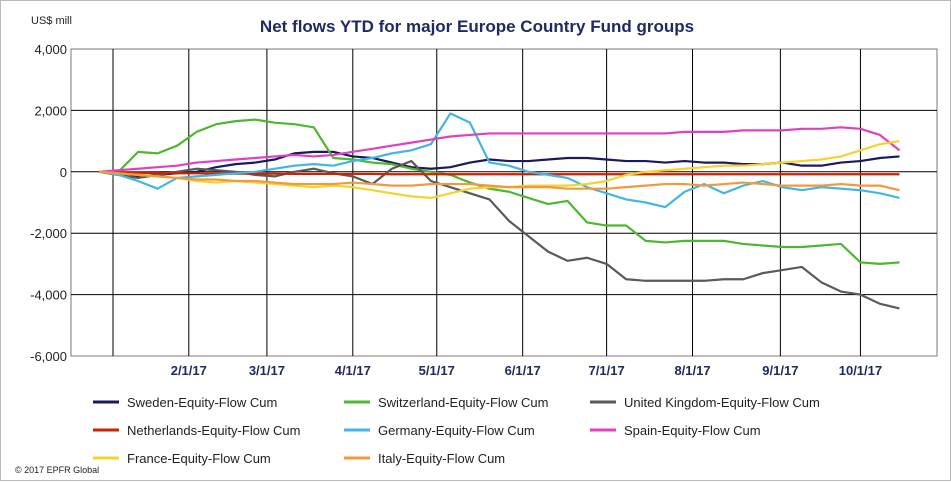 The width and height of the screenshot is (951, 482). What do you see at coordinates (57, 470) in the screenshot?
I see `copyright-text: © 2017 EPFR Global` at bounding box center [57, 470].